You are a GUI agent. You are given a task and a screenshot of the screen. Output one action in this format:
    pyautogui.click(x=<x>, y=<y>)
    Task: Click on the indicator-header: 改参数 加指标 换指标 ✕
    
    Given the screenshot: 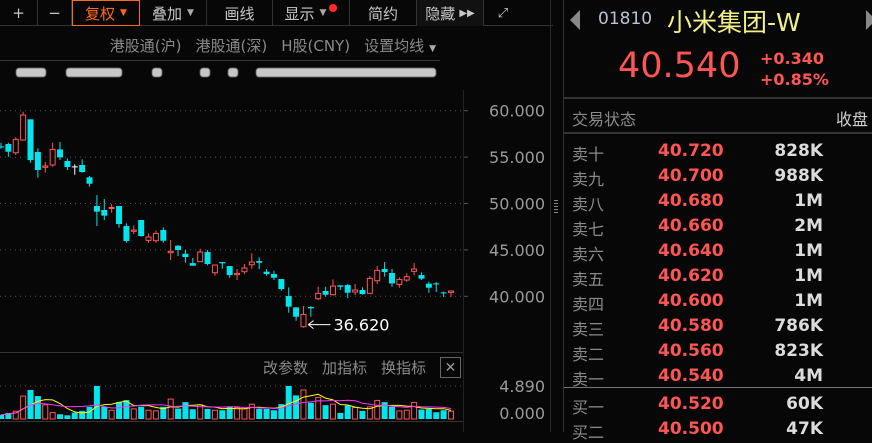 What is the action you would take?
    pyautogui.click(x=231, y=367)
    